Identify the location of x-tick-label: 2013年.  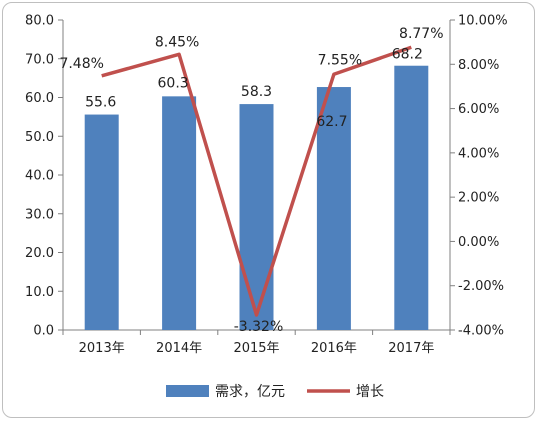
(102, 348).